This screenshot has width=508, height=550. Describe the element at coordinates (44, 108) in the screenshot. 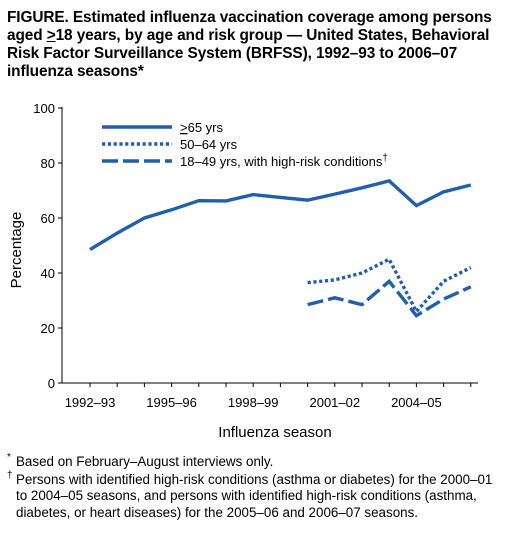

I see `y-tick-label: 100` at that location.